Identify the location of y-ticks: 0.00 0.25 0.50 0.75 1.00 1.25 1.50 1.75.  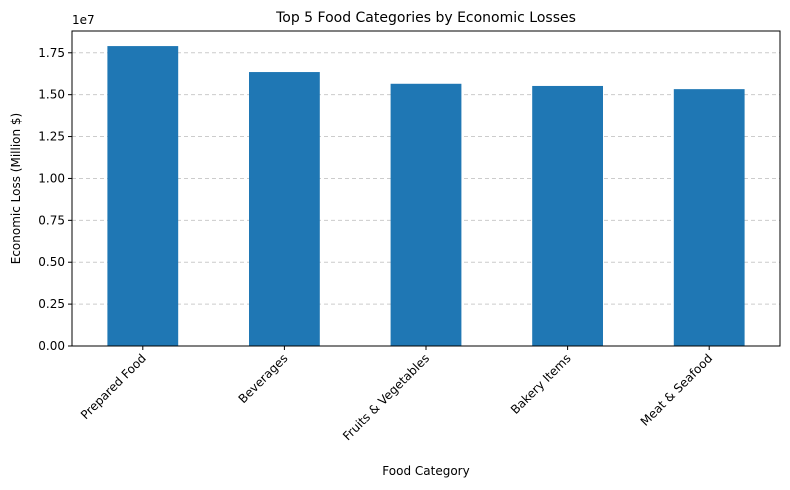
(55, 199).